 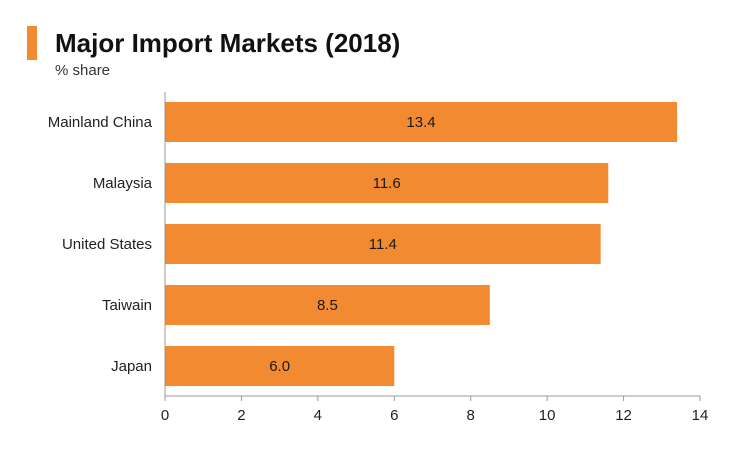 I want to click on category-label: Mainland China, so click(x=100, y=122).